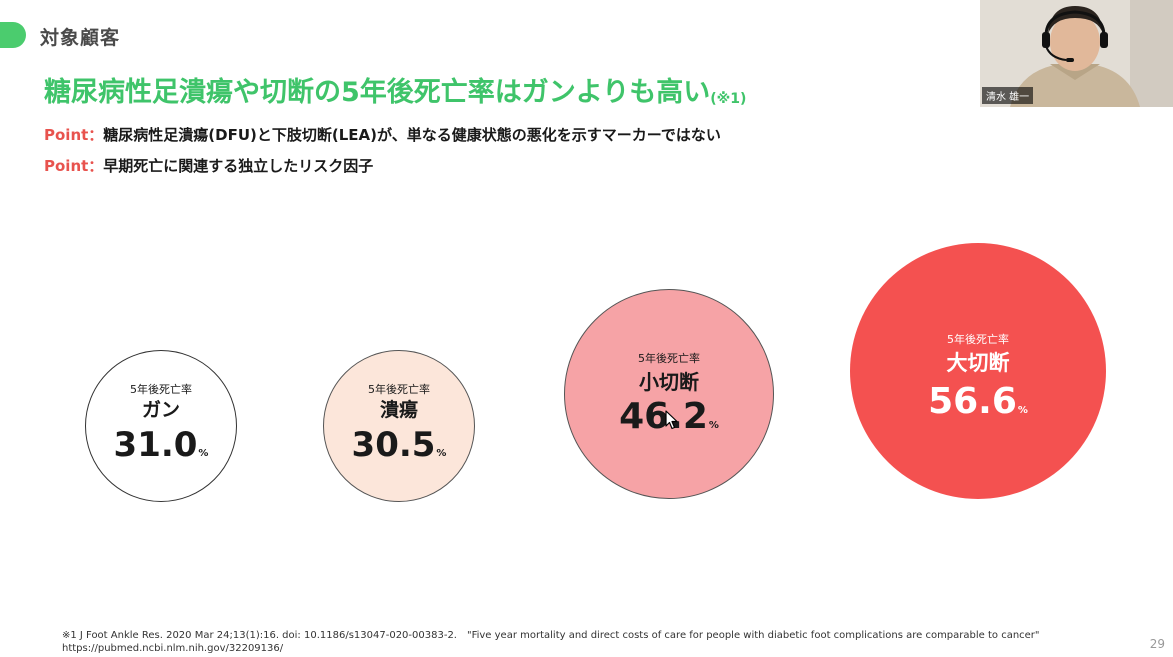 The width and height of the screenshot is (1173, 657). What do you see at coordinates (669, 382) in the screenshot?
I see `circle-name: 小切断` at bounding box center [669, 382].